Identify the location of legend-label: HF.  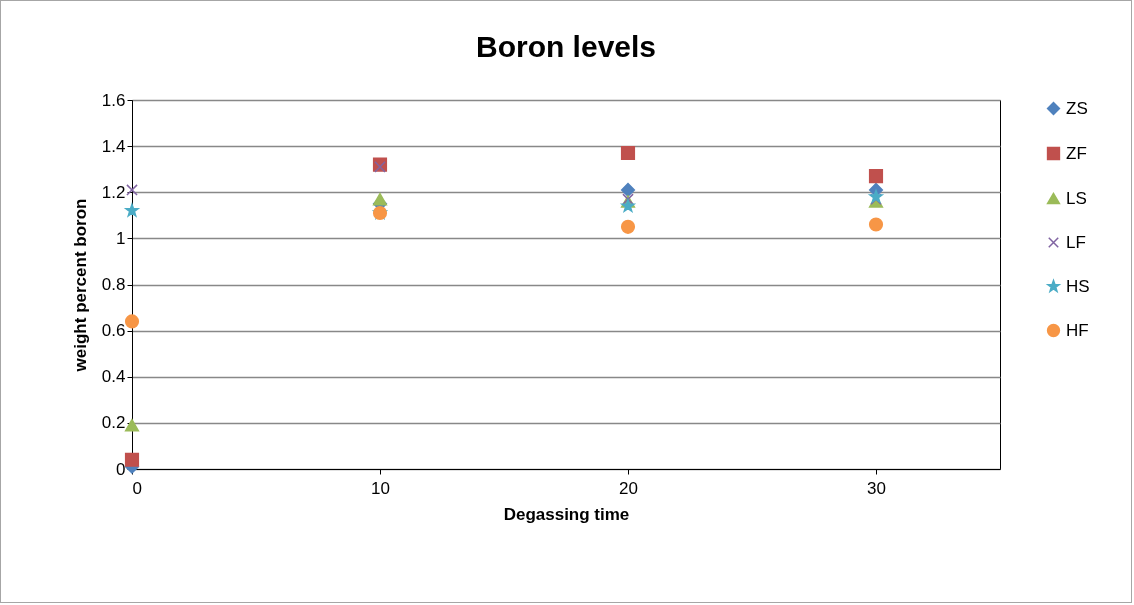
(1077, 330).